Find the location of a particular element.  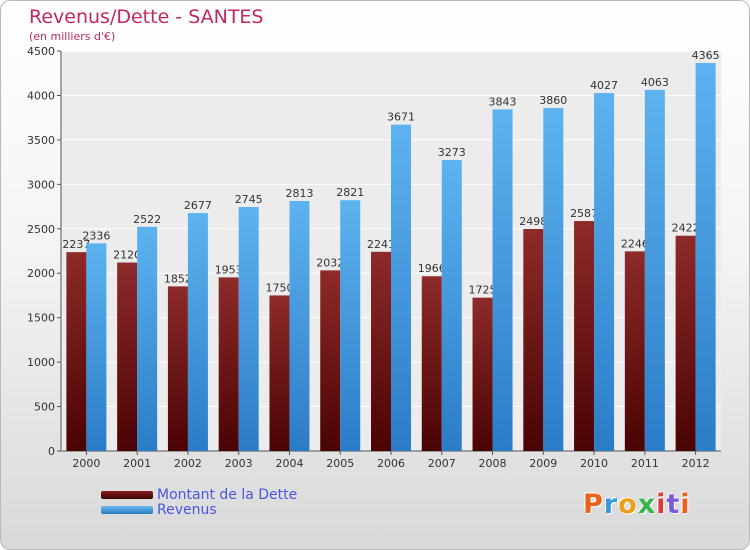

legend: Montant de la Dette Revenus is located at coordinates (199, 502).